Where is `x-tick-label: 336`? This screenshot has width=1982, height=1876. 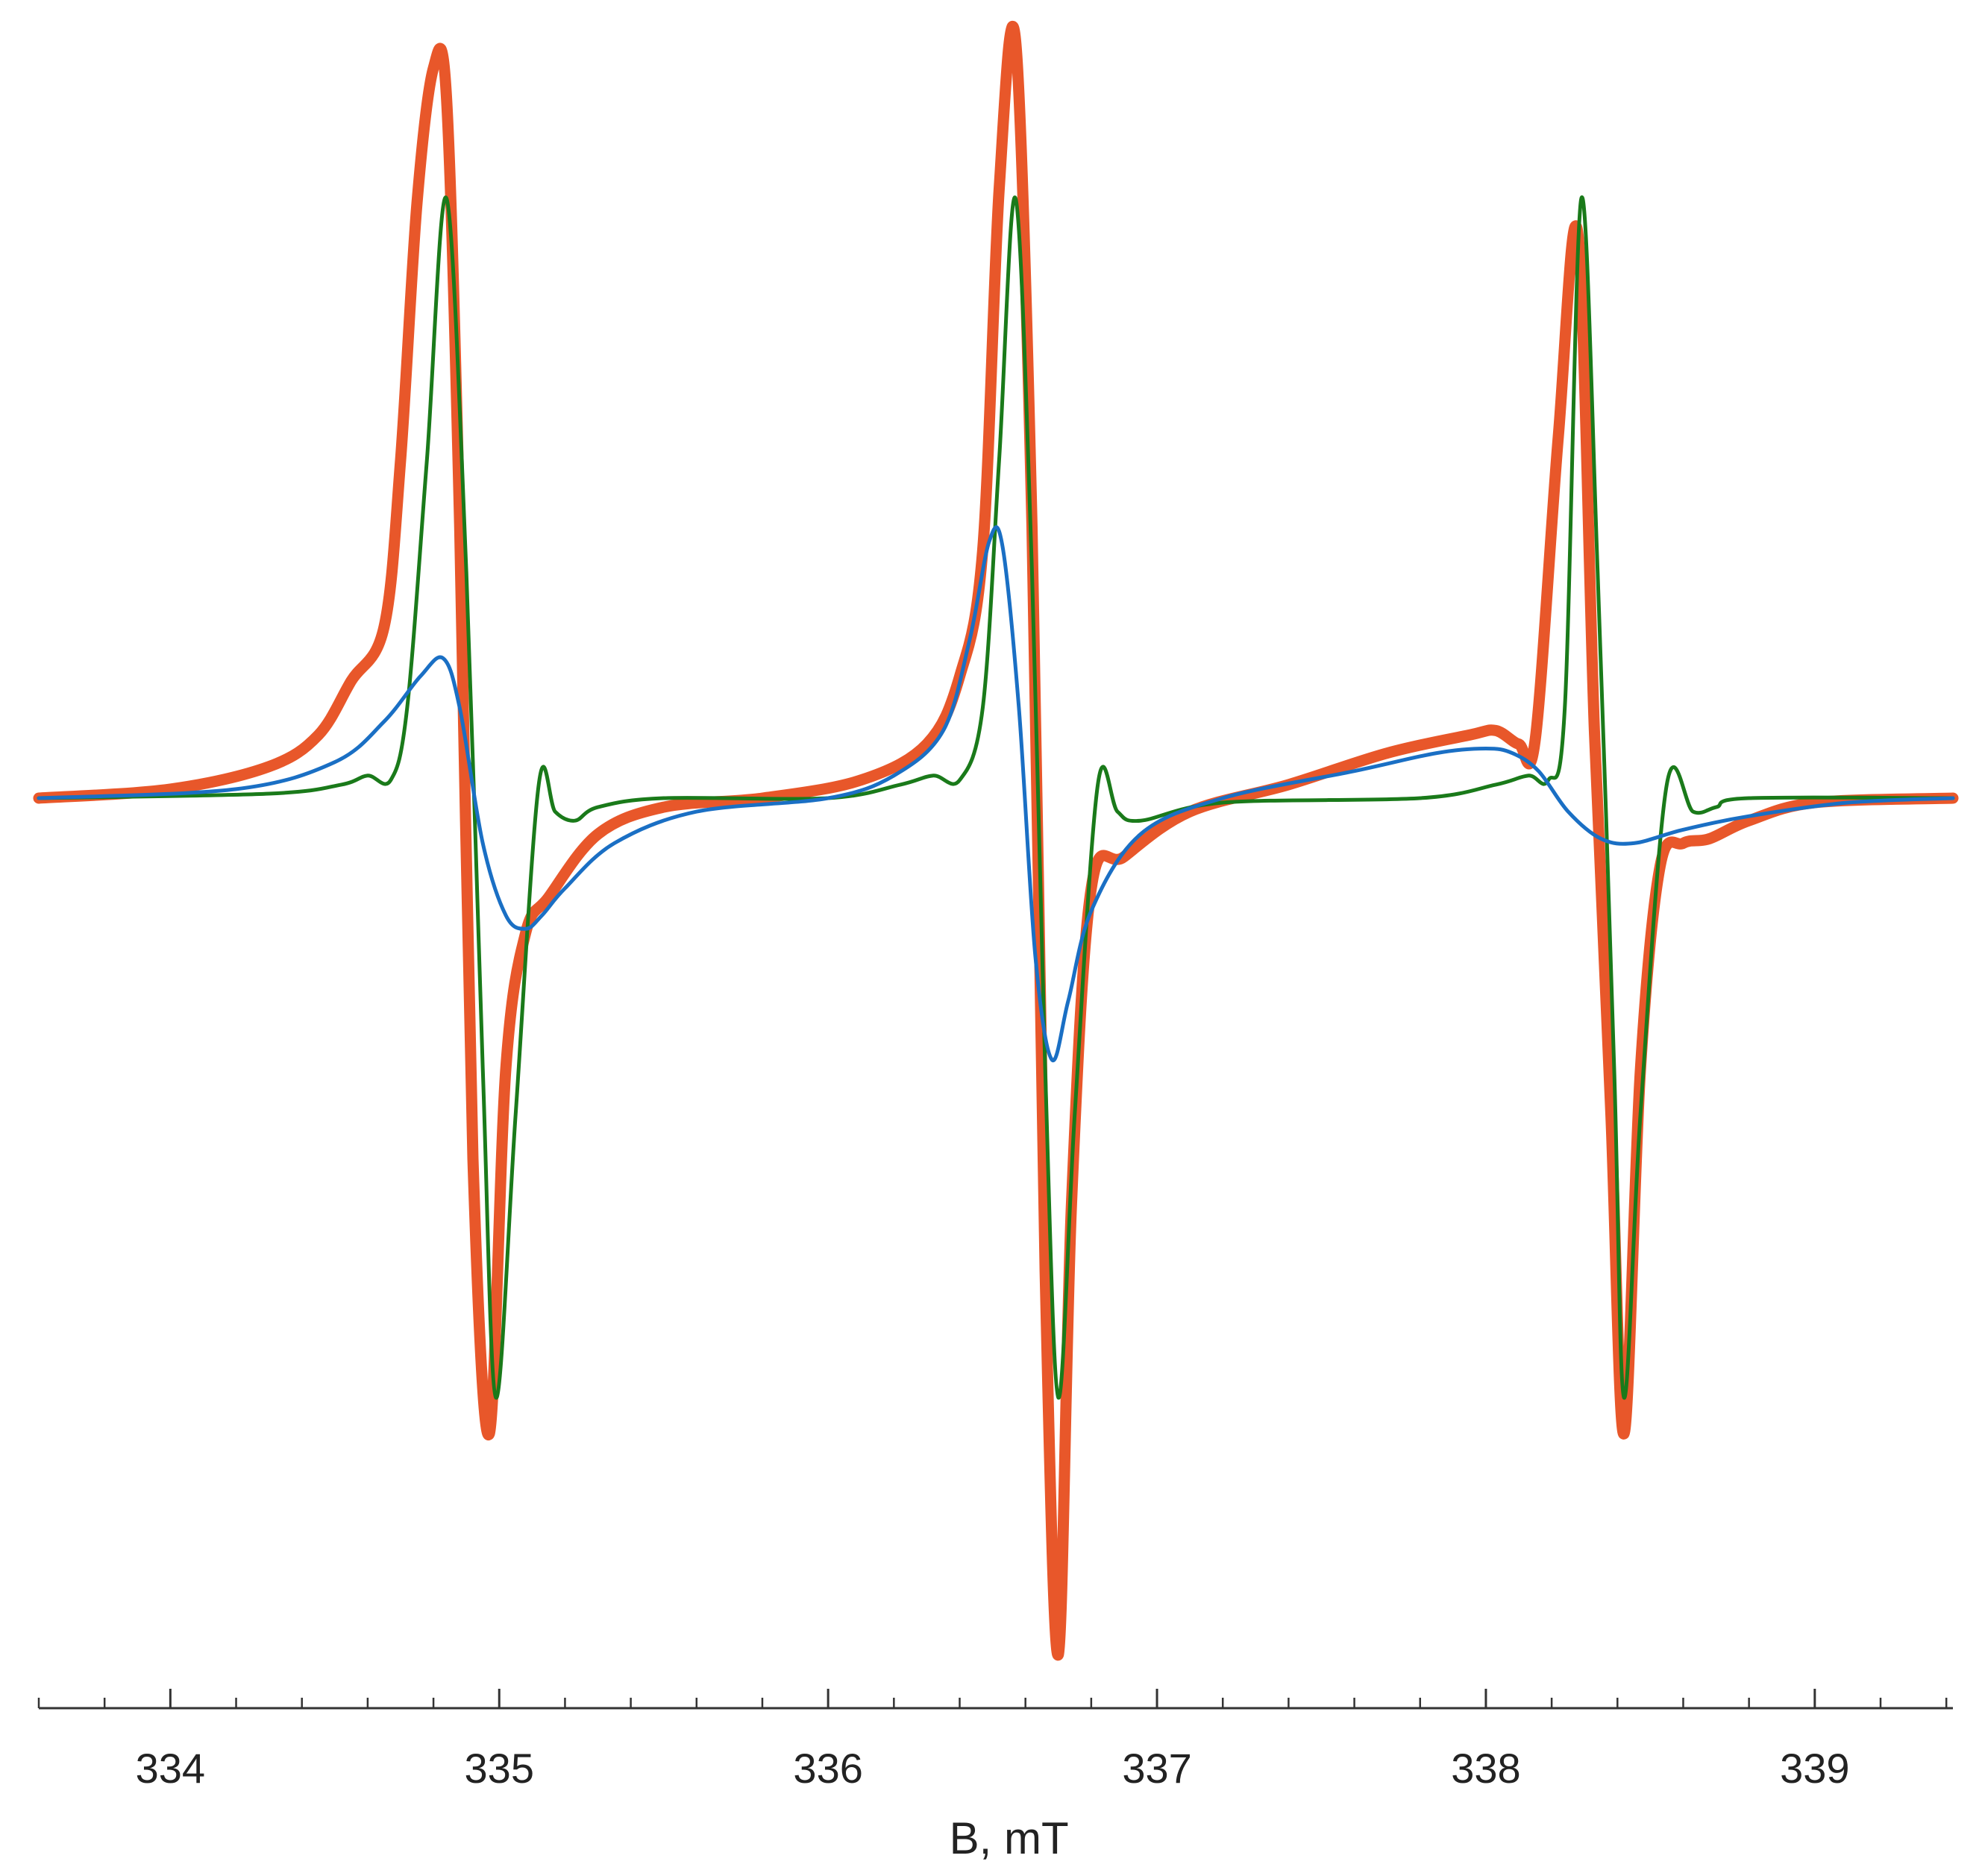
x-tick-label: 336 is located at coordinates (827, 1768).